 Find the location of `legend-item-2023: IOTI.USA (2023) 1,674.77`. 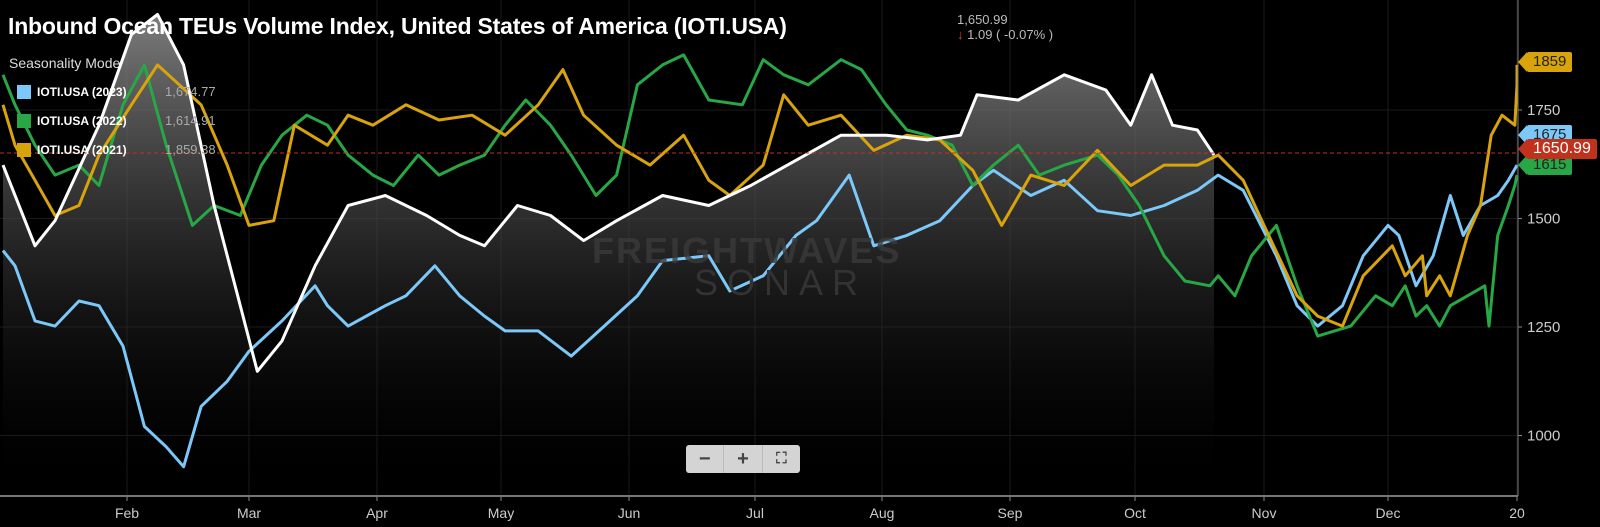

legend-item-2023: IOTI.USA (2023) 1,674.77 is located at coordinates (112, 91).